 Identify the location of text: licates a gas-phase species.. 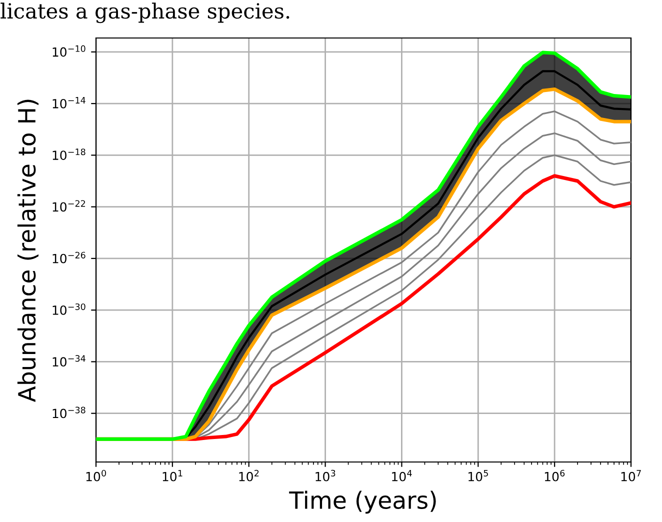
(145, 13).